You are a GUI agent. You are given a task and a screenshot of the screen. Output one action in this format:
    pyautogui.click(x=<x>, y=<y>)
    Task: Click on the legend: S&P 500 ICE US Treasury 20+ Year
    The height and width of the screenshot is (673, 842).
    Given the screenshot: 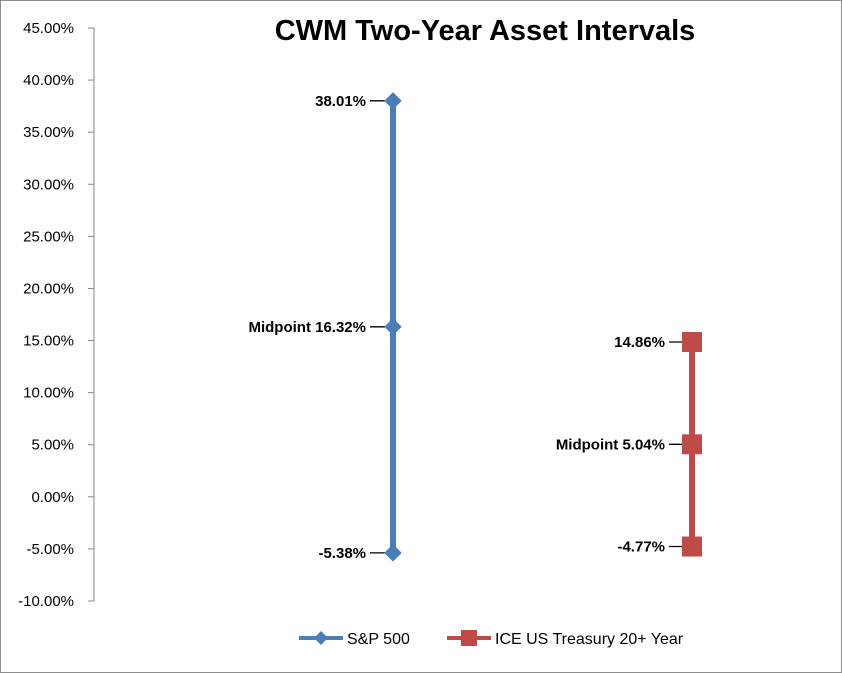 What is the action you would take?
    pyautogui.click(x=491, y=639)
    